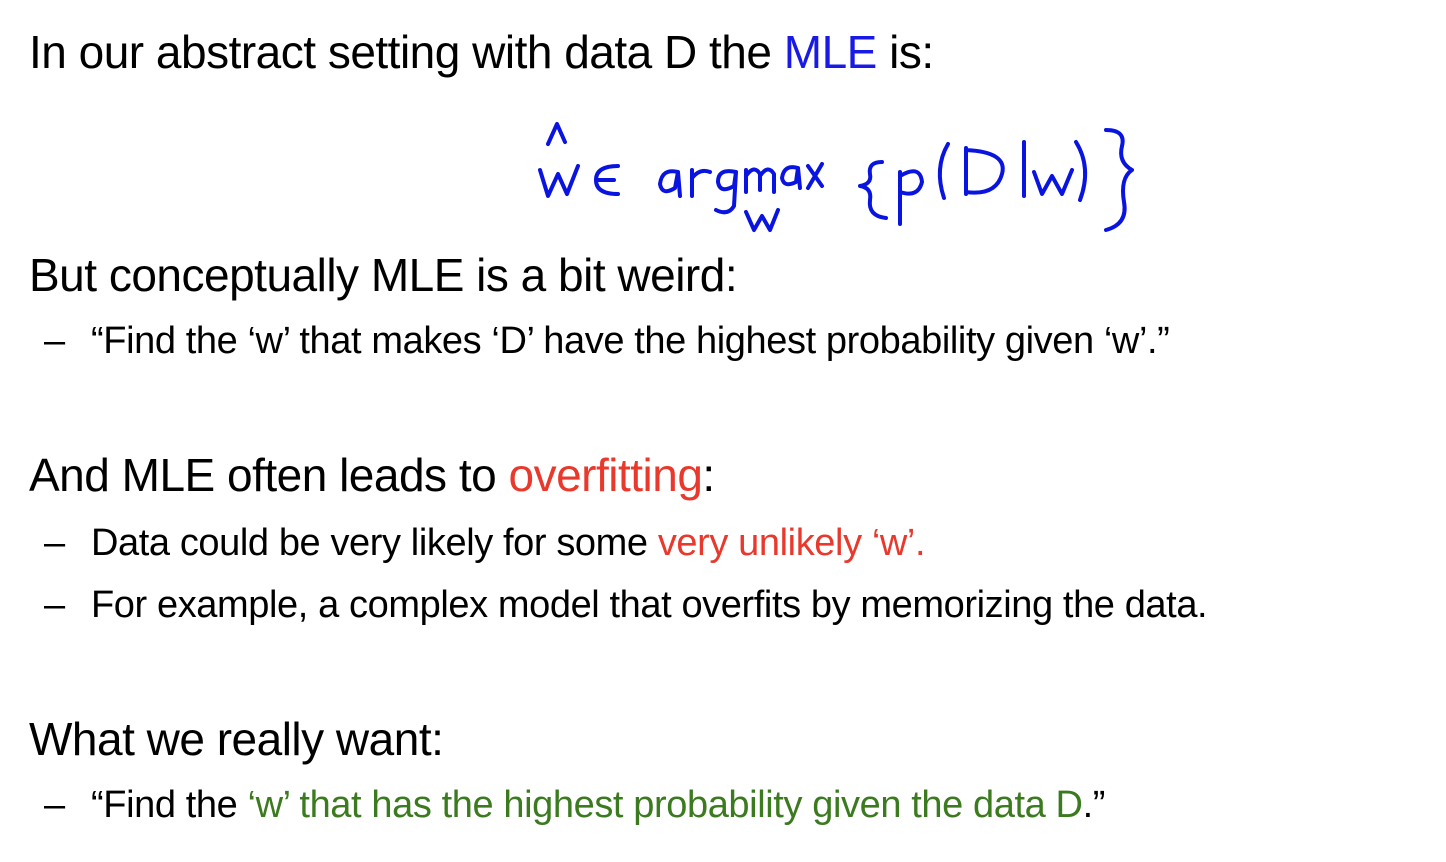  I want to click on formula-argmax-m, so click(760, 180).